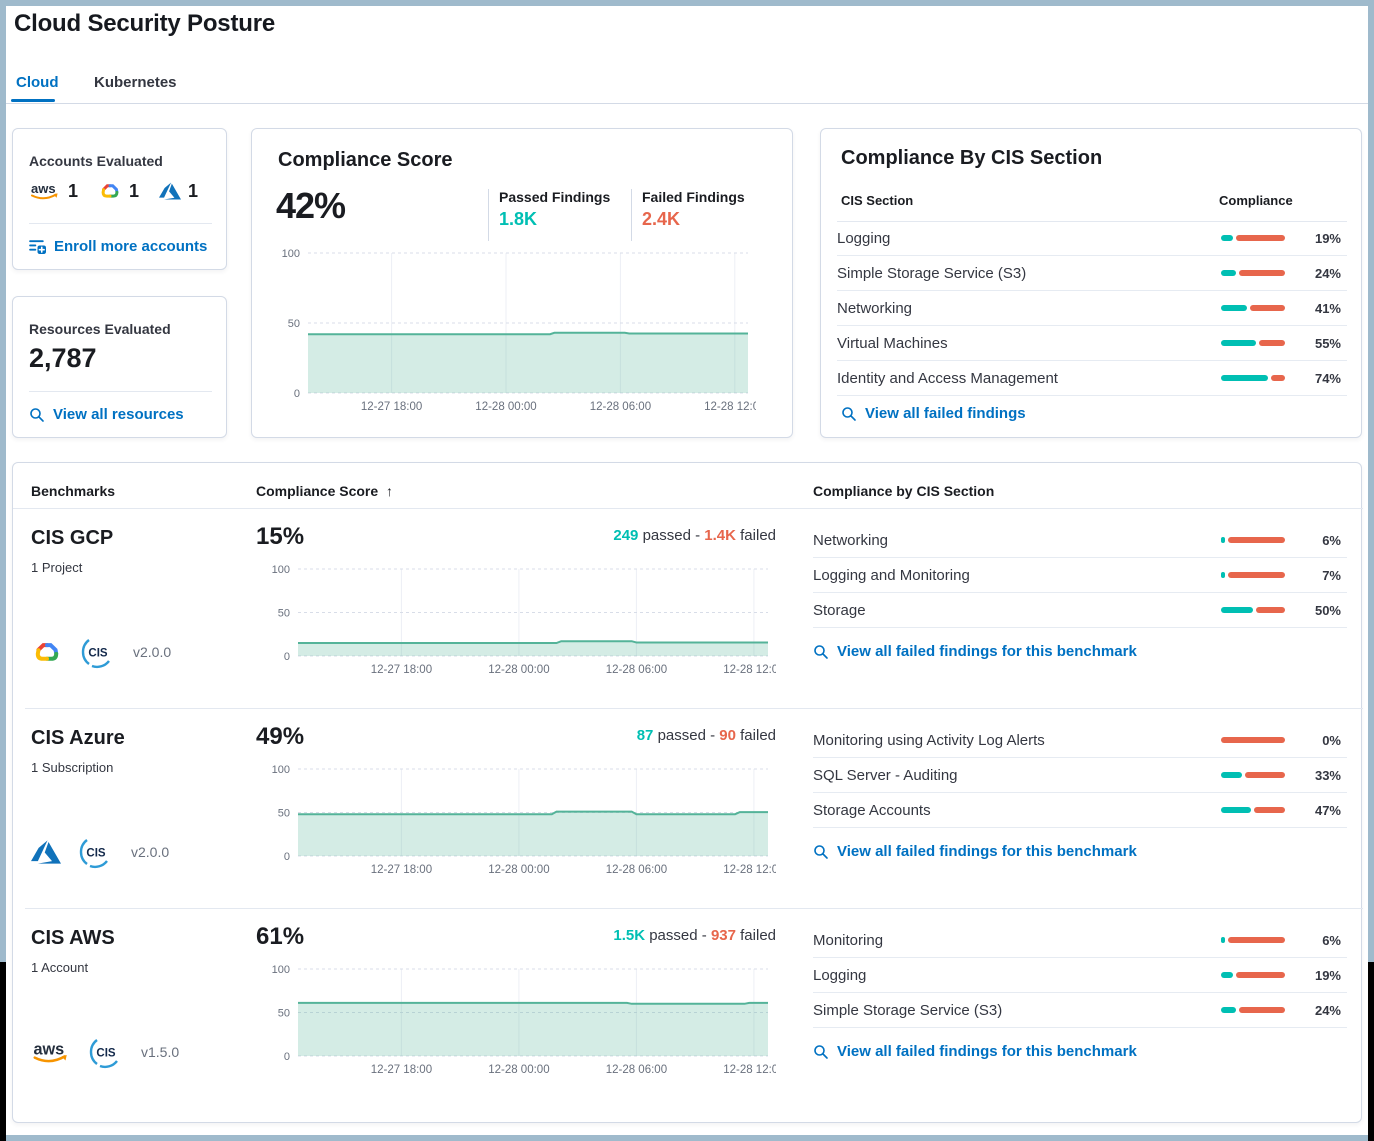  What do you see at coordinates (1080, 810) in the screenshot?
I see `cis-section-row: Storage Accounts 47%` at bounding box center [1080, 810].